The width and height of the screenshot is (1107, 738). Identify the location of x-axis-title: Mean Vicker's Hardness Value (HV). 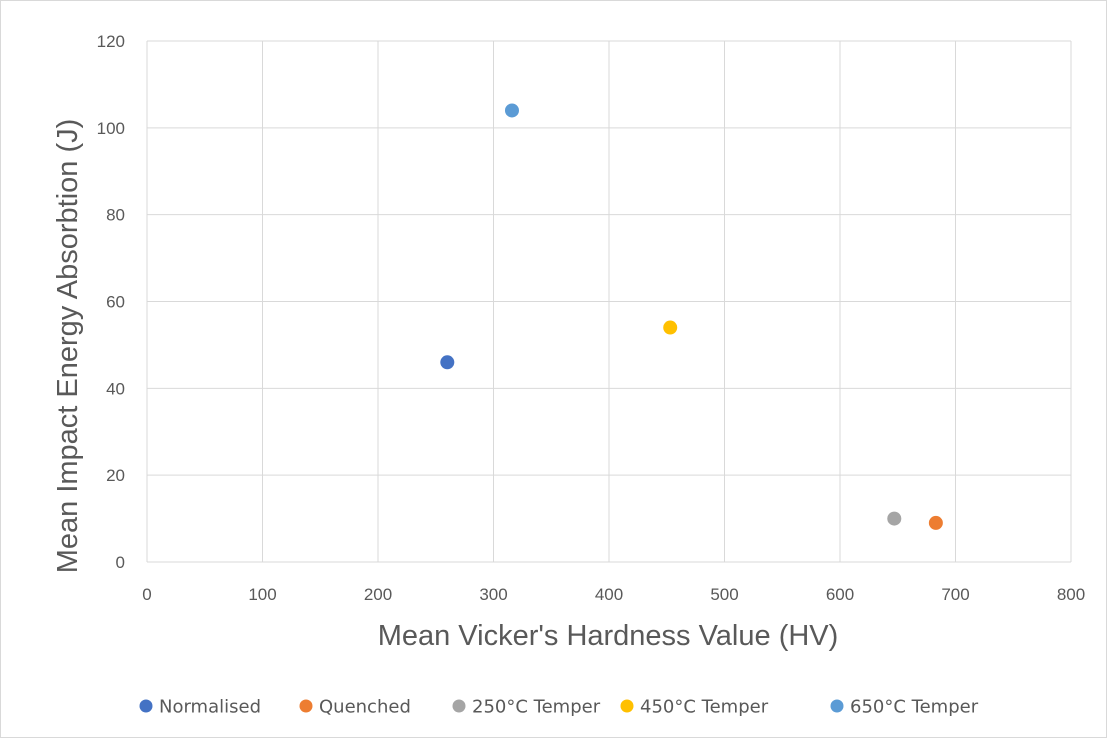
(608, 636).